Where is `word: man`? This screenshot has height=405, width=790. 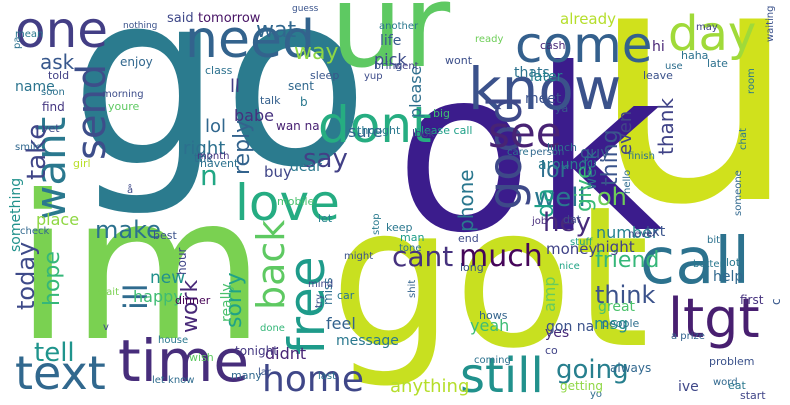 word: man is located at coordinates (412, 237).